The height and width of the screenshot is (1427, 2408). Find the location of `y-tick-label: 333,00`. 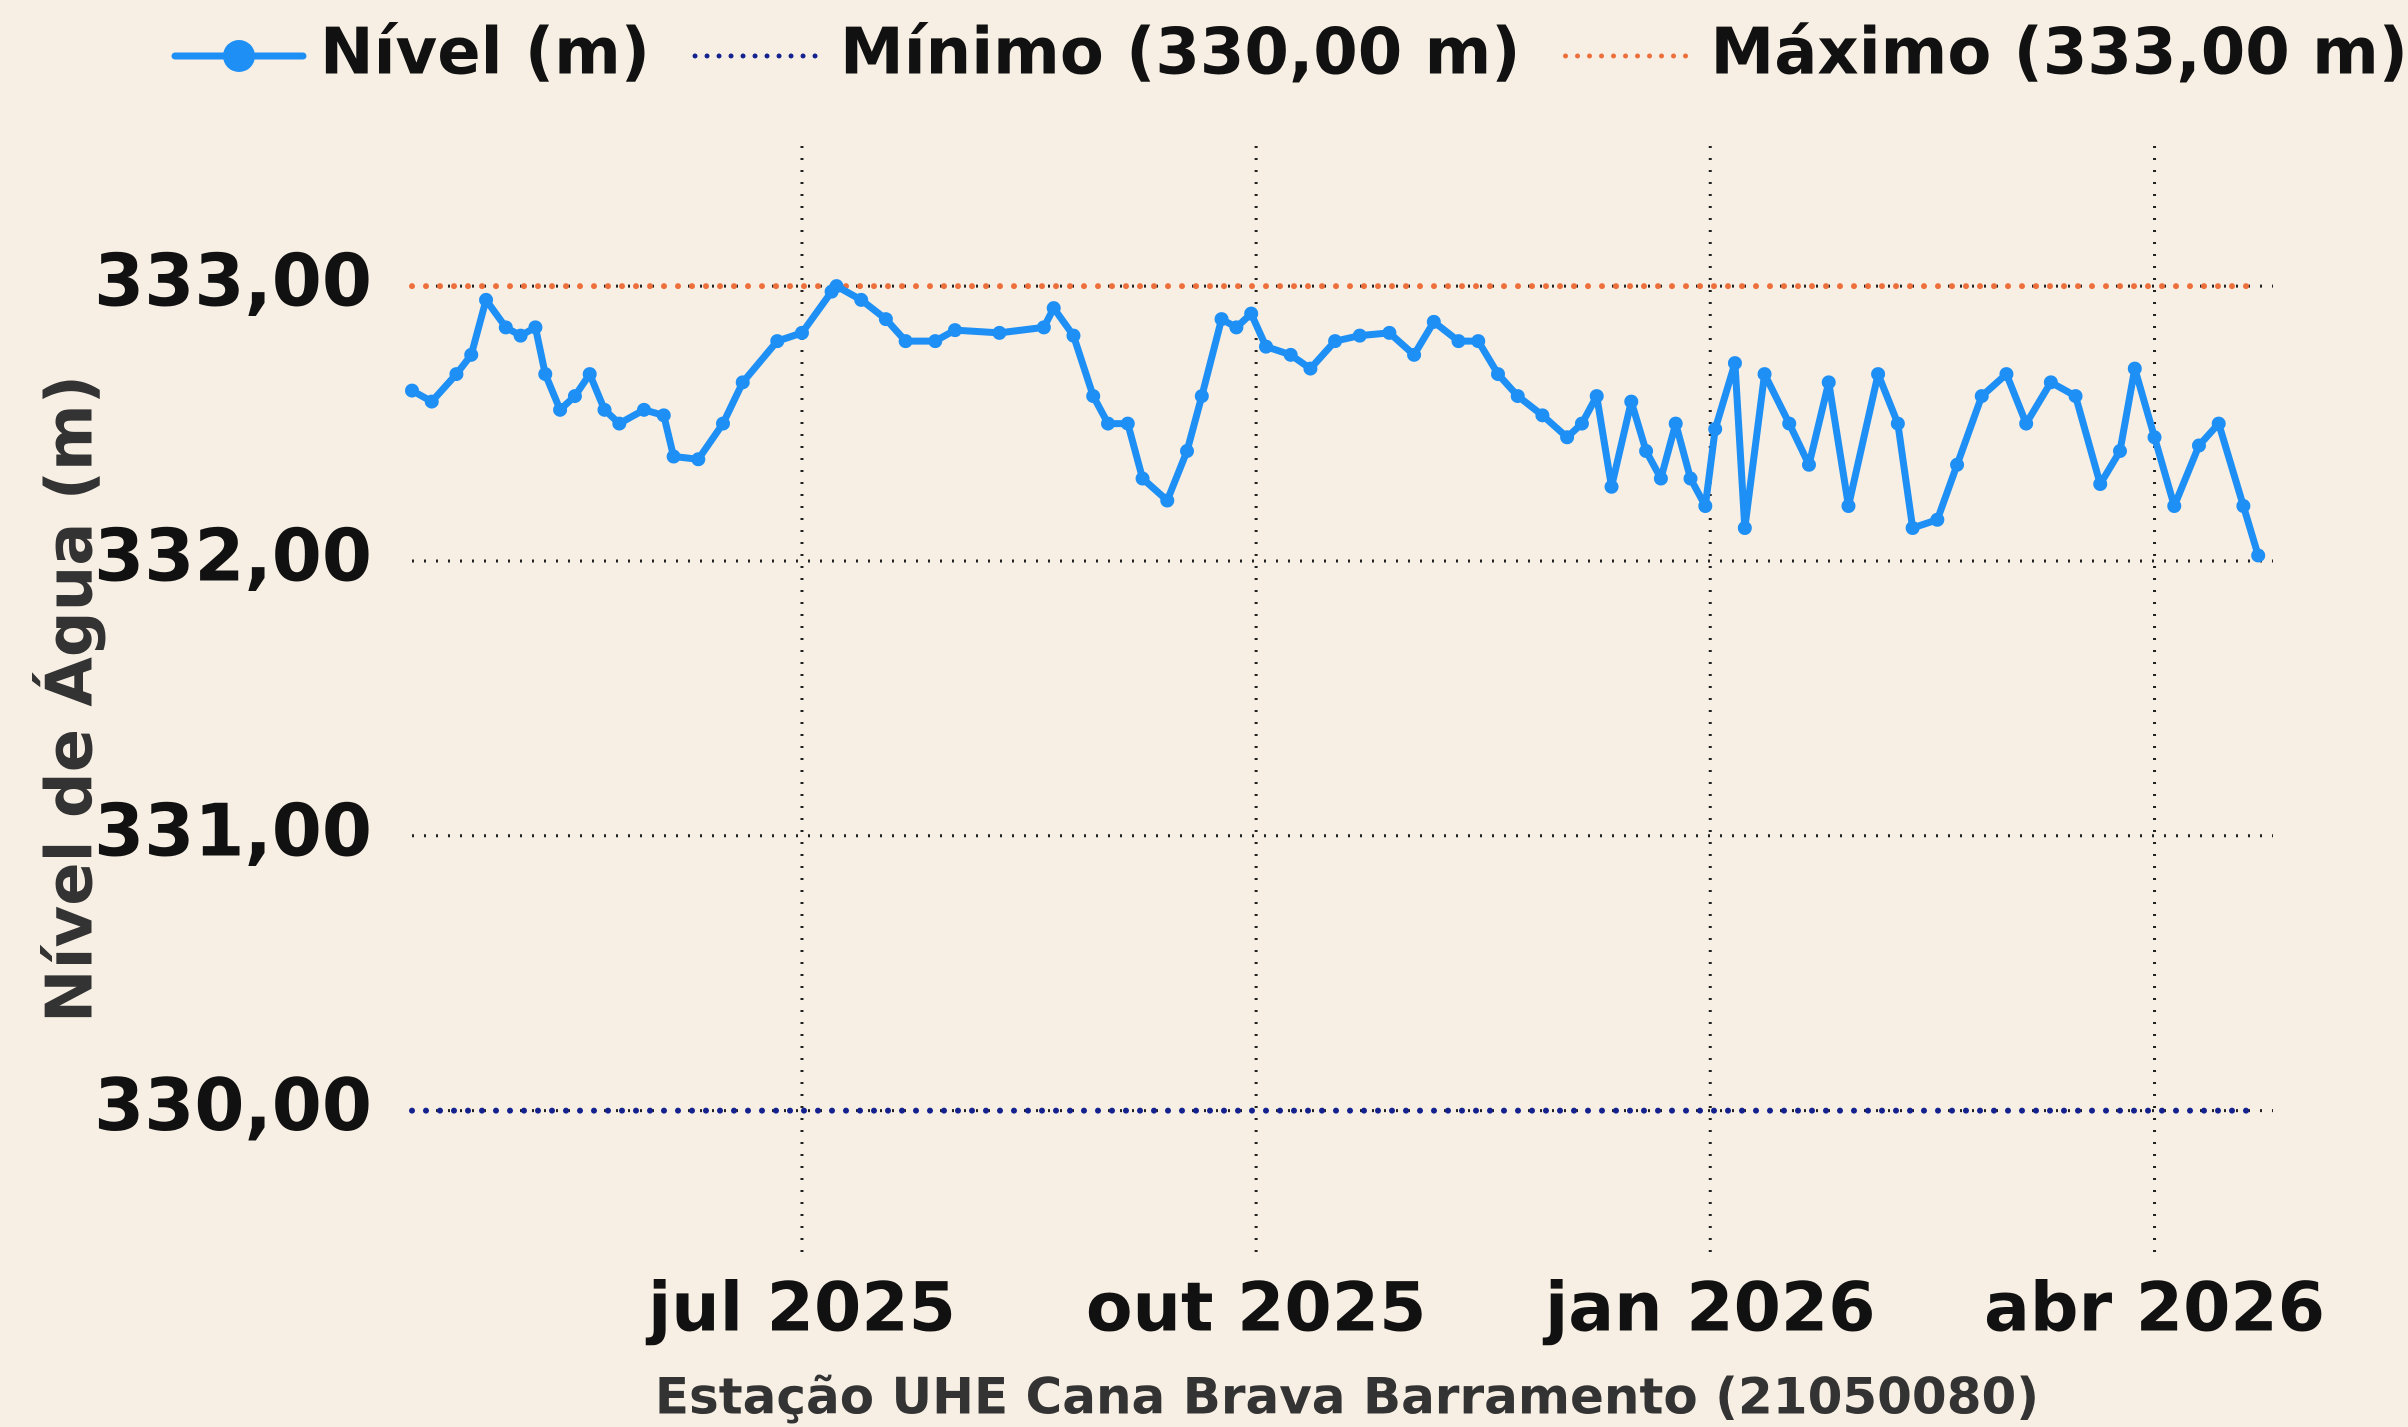

y-tick-label: 333,00 is located at coordinates (233, 281).